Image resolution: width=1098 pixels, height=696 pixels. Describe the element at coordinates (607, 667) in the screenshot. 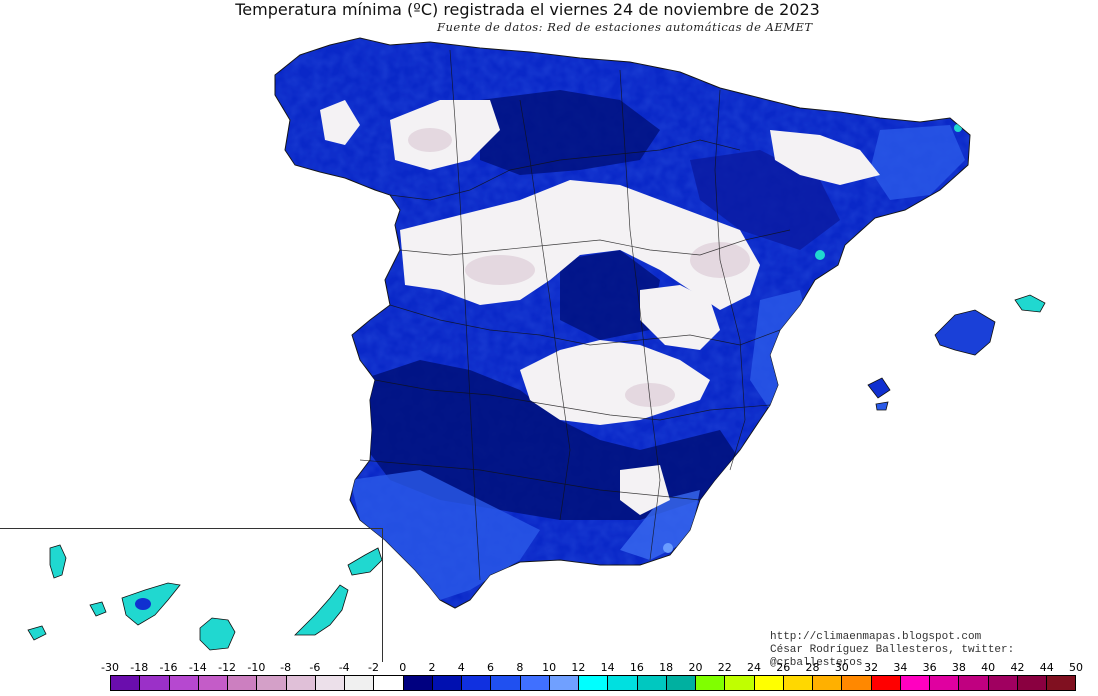

I see `legend-label: 14` at that location.